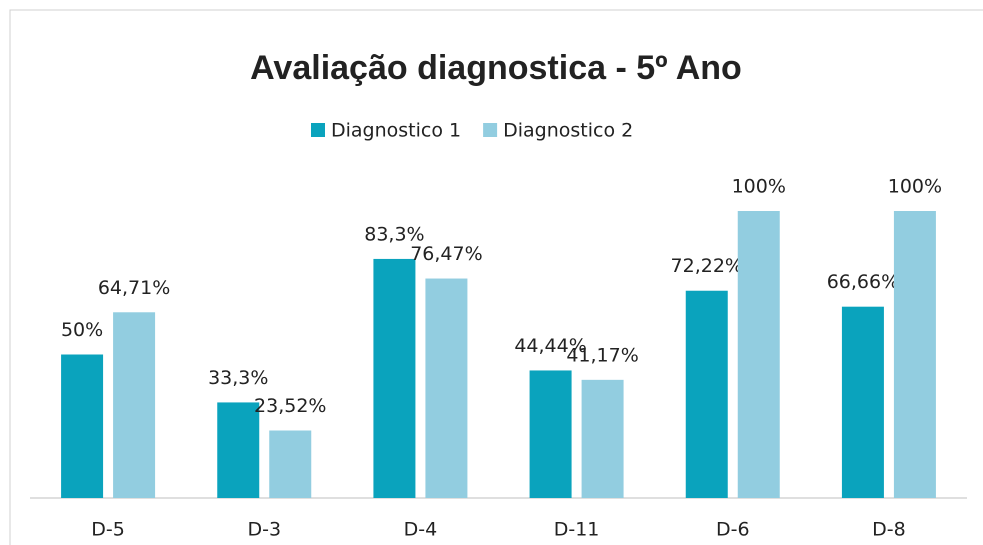 The width and height of the screenshot is (983, 545). Describe the element at coordinates (396, 131) in the screenshot. I see `legend-label: Diagnostico 1` at that location.